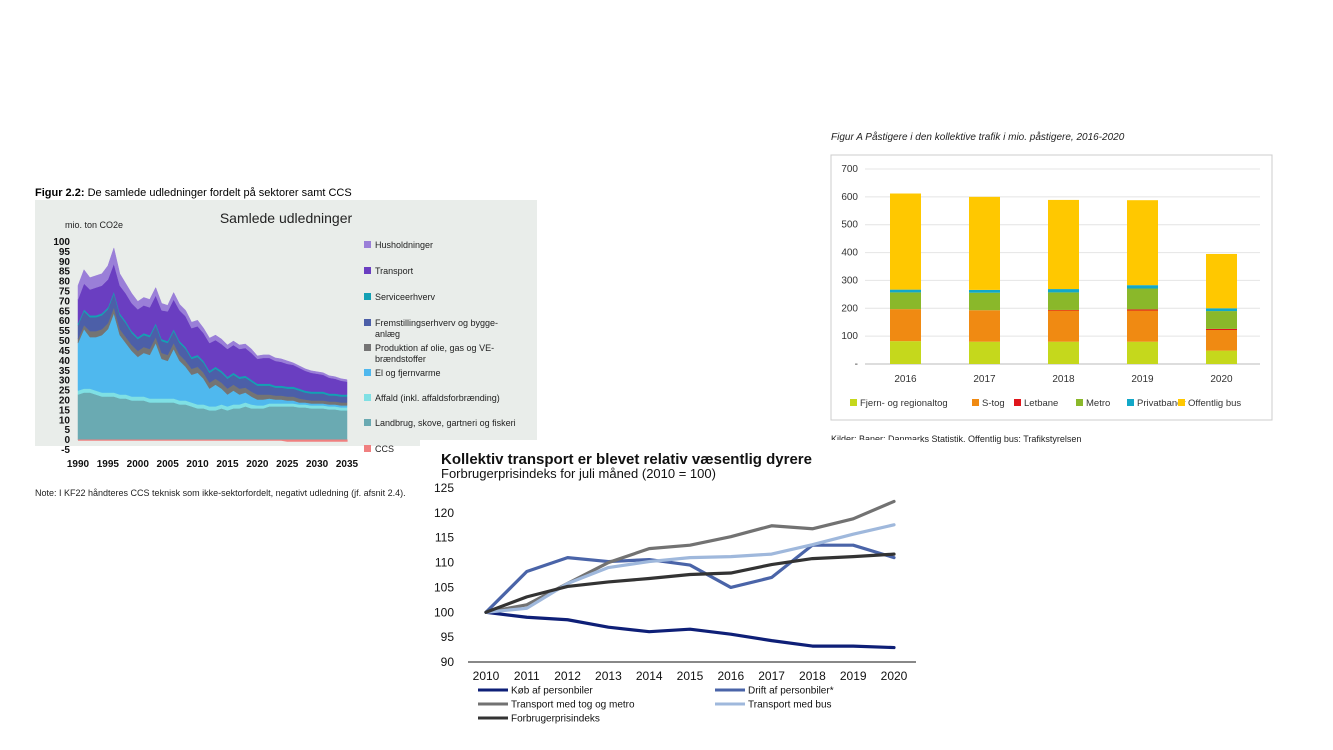  I want to click on transit-y-tick: 400, so click(849, 253).